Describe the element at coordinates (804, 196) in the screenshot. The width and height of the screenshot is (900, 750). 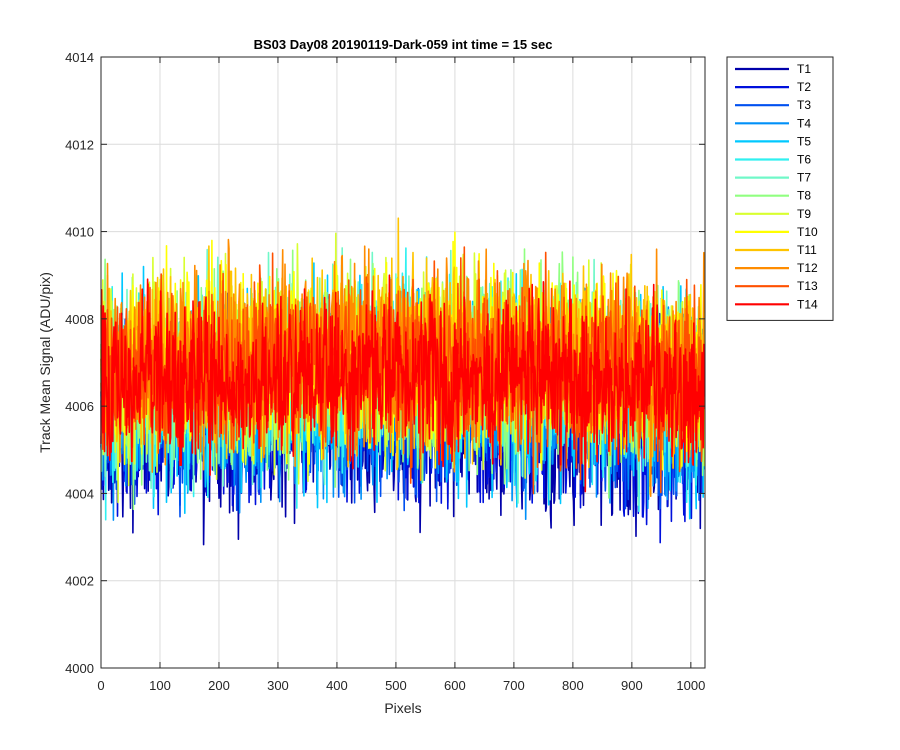
I see `legend-label-t8: T8` at that location.